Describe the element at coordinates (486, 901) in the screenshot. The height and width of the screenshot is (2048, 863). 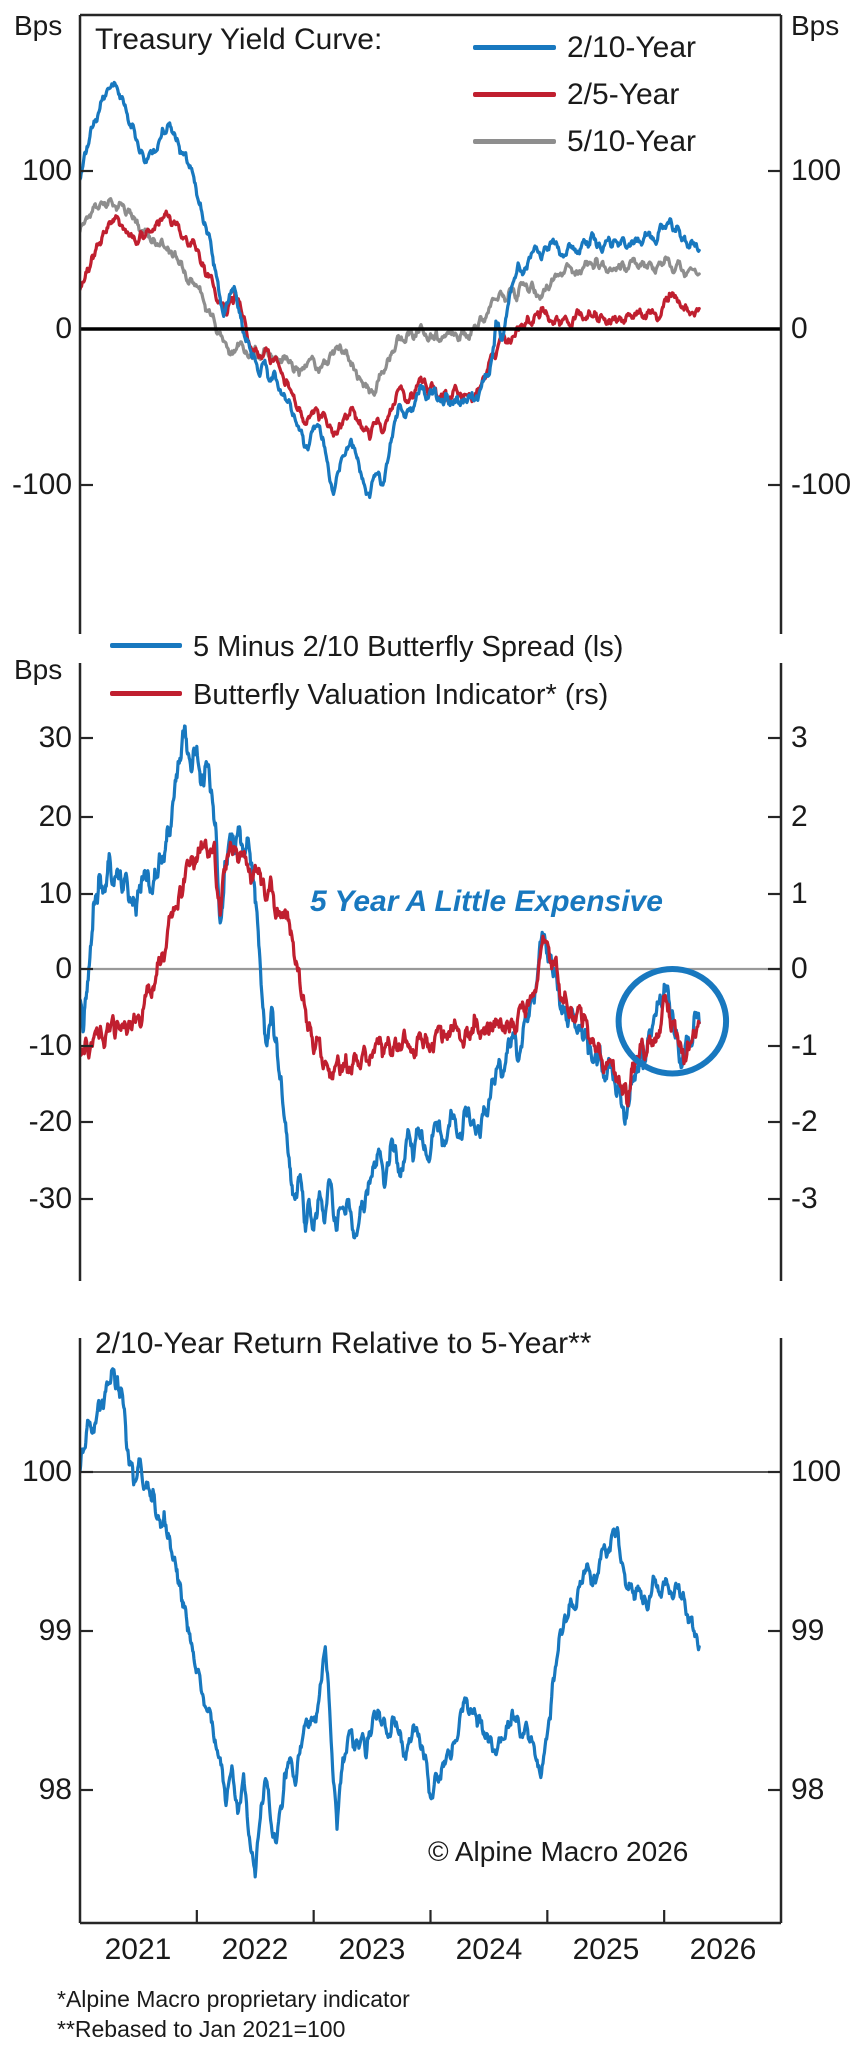
I see `annotation-5-year-expensive: 5 Year A Little Expensive` at that location.